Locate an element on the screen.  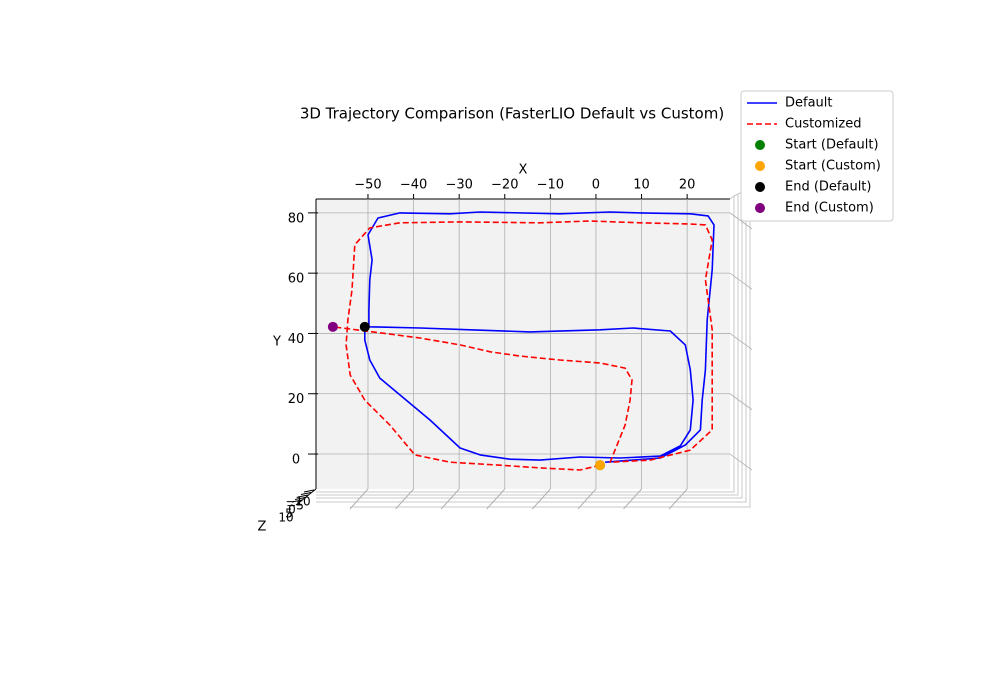
y-tick-label: 40 is located at coordinates (296, 339).